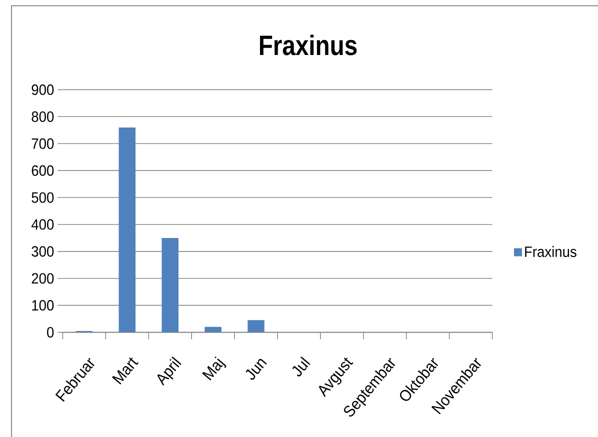 The image size is (598, 437). Describe the element at coordinates (550, 252) in the screenshot. I see `legend-label: Fraxinus` at that location.